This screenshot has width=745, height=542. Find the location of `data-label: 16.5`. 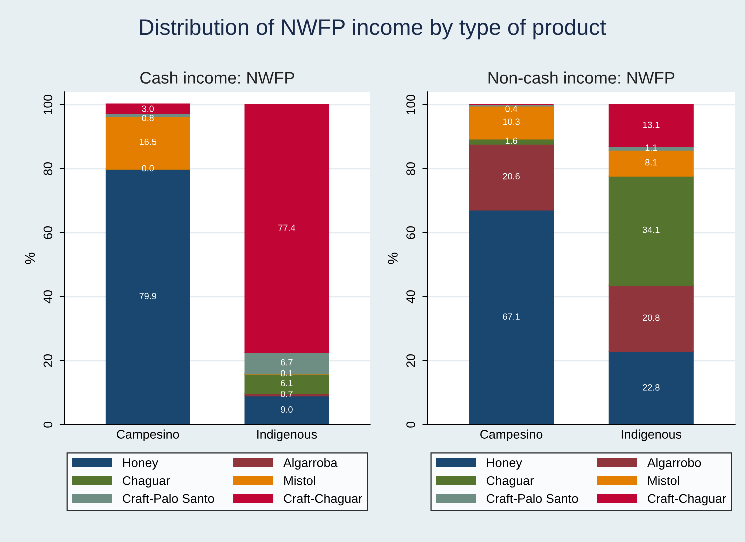

data-label: 16.5 is located at coordinates (148, 142).